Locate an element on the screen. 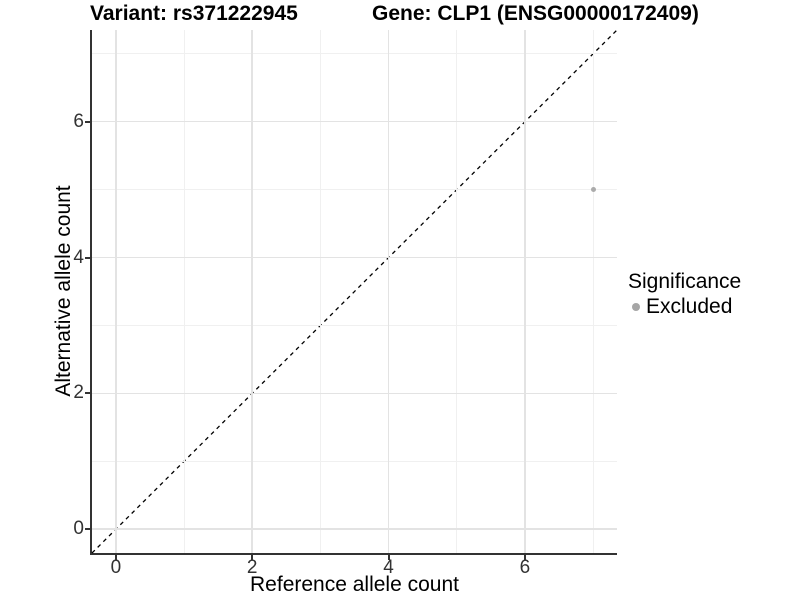 Image resolution: width=800 pixels, height=600 pixels. y-tick-label: 2 is located at coordinates (78, 393).